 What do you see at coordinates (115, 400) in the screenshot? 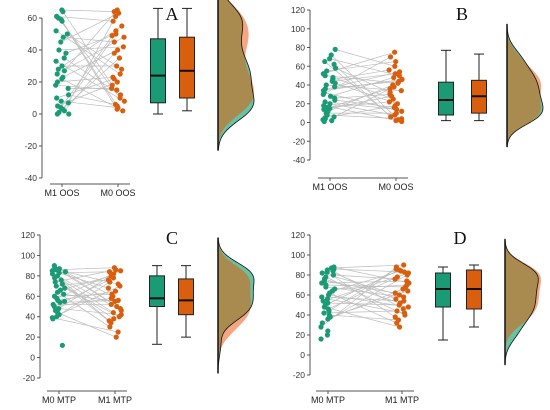
I see `x-tick-label: M1 MTP` at bounding box center [115, 400].